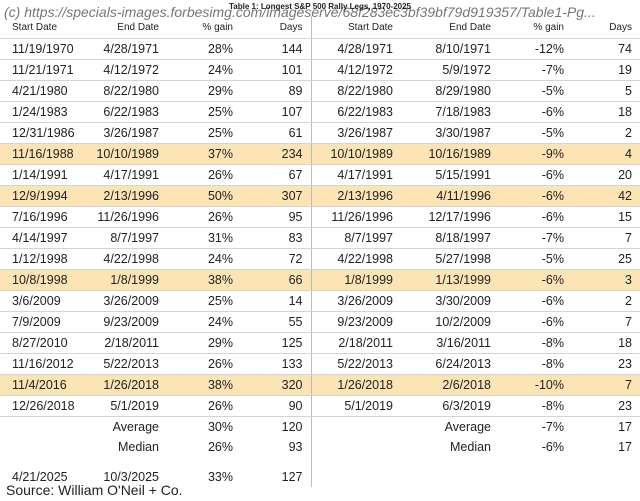 The image size is (640, 501). What do you see at coordinates (535, 385) in the screenshot?
I see `table-cell: -10%` at bounding box center [535, 385].